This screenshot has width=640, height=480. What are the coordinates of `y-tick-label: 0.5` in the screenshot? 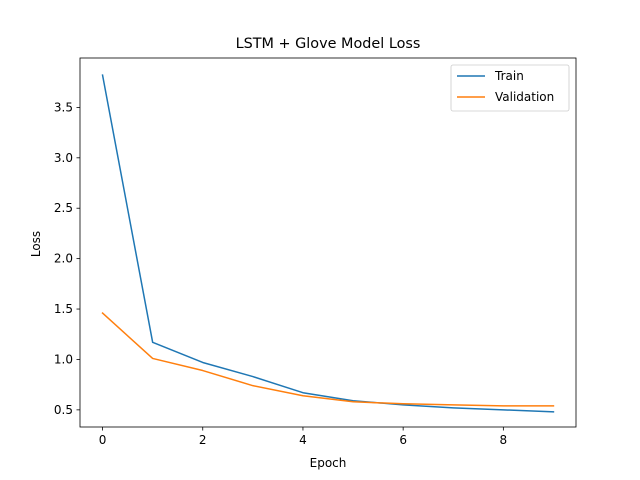 It's located at (63, 410).